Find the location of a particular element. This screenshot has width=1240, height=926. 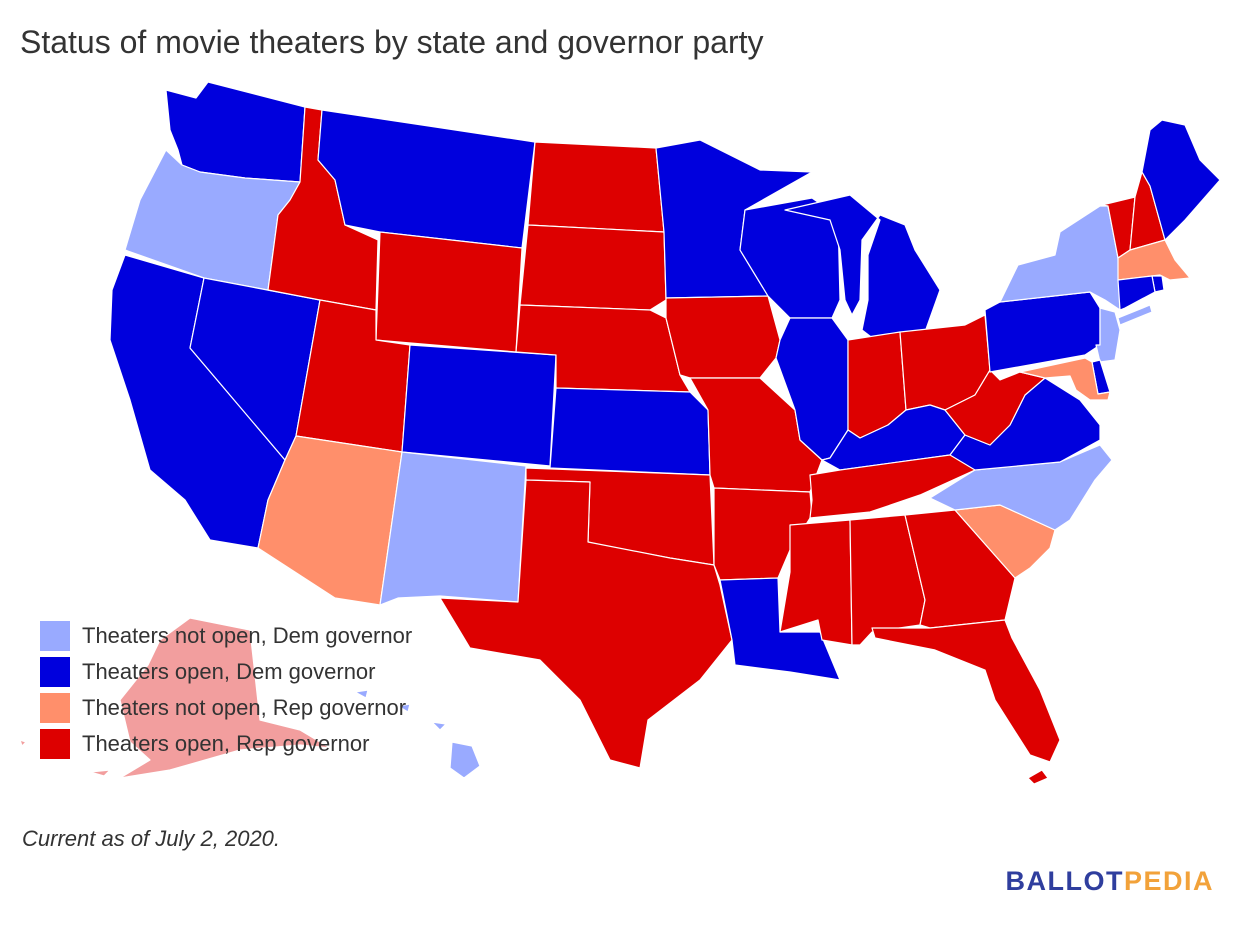

state-maryland is located at coordinates (1065, 379).